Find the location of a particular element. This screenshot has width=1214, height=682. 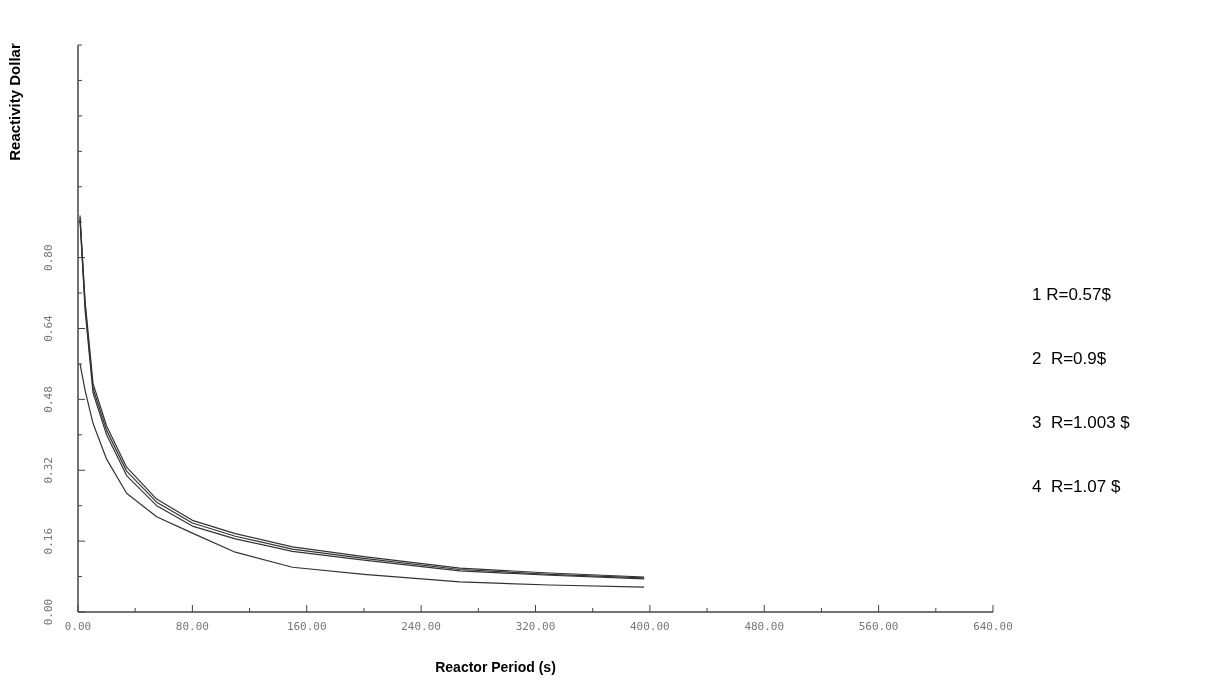

text: 4 R=1.07 $ is located at coordinates (1076, 486).